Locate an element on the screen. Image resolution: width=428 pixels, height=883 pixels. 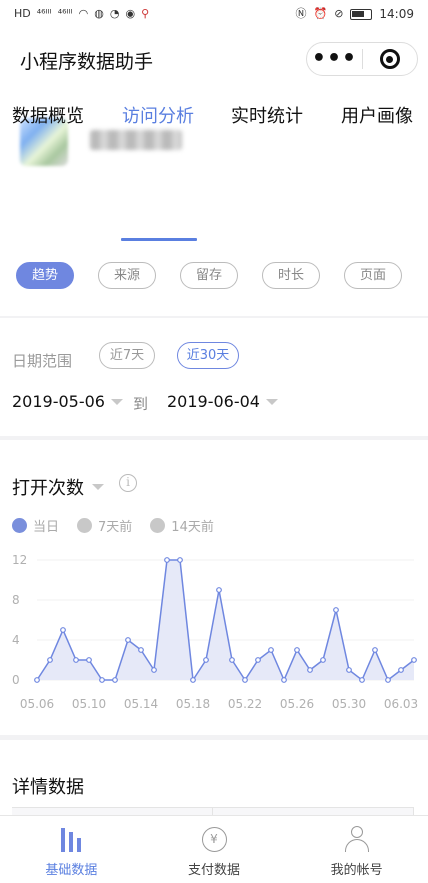
signal-icon: ⁴⁶ᴵᴵᴵ is located at coordinates (44, 13).